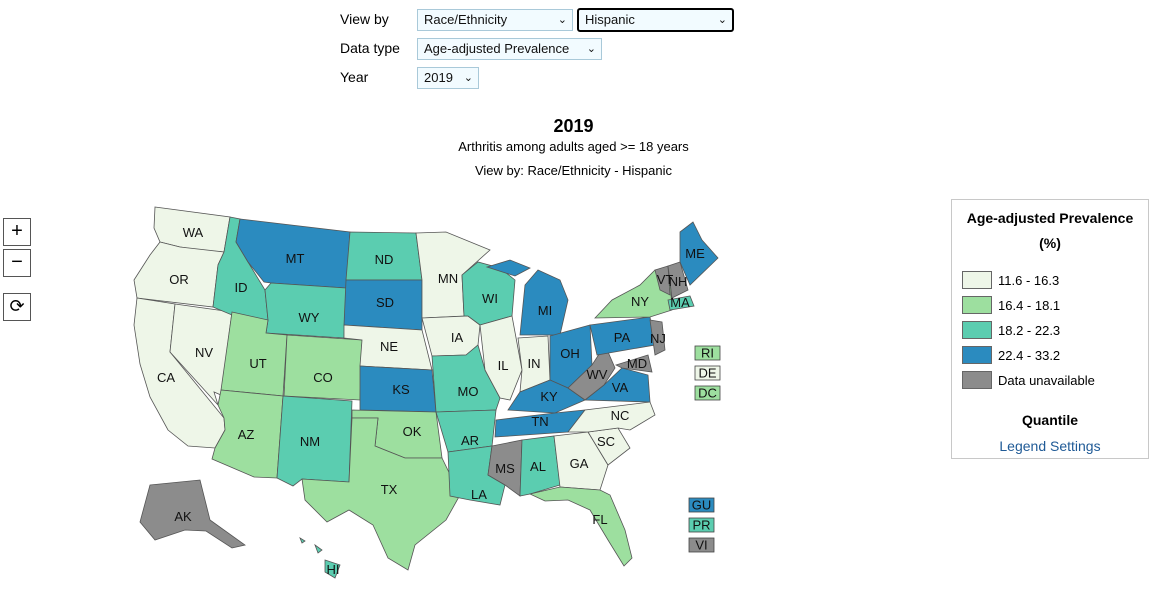 This screenshot has width=1164, height=614. I want to click on territory-chip-vi: VI, so click(701, 545).